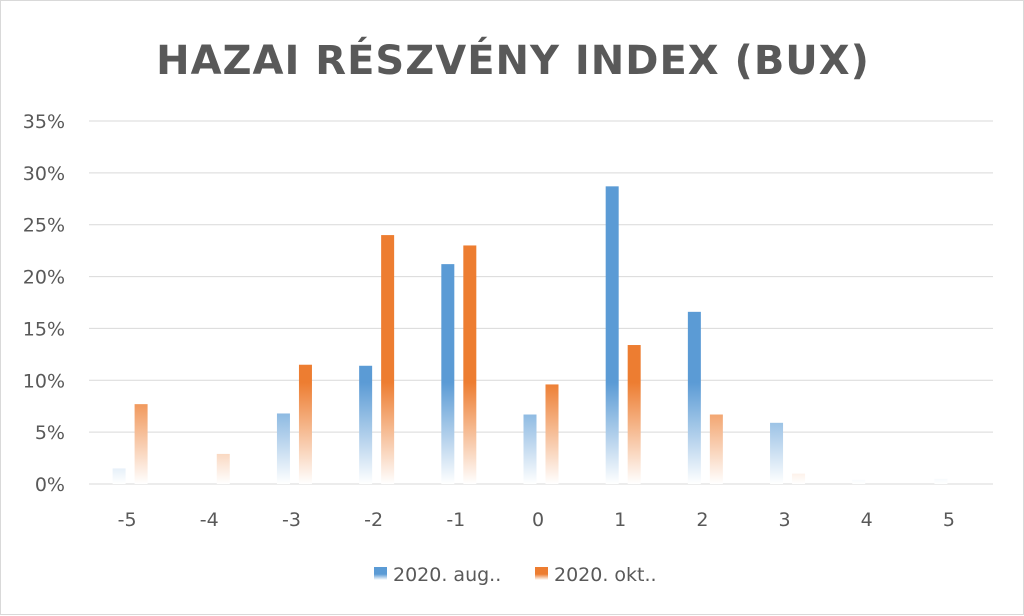 This screenshot has width=1024, height=616. What do you see at coordinates (44, 303) in the screenshot?
I see `y-axis-ticks: 0% 5% 10% 15% 20% 25% 30% 35%` at bounding box center [44, 303].